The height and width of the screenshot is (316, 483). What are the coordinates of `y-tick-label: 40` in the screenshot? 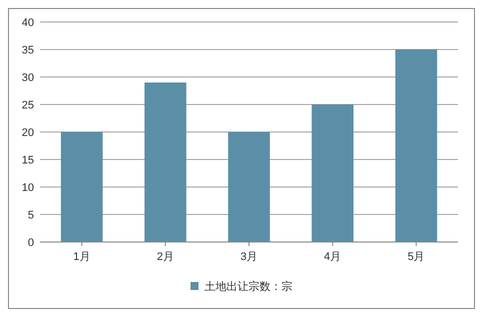 It's located at (28, 22).